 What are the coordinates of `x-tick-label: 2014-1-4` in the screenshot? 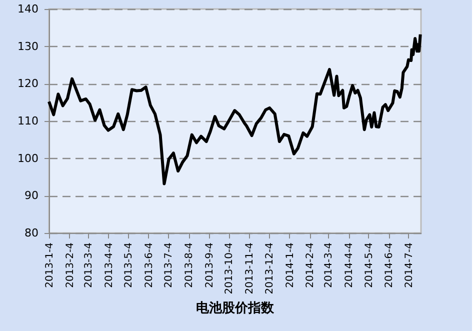 It's located at (290, 265).